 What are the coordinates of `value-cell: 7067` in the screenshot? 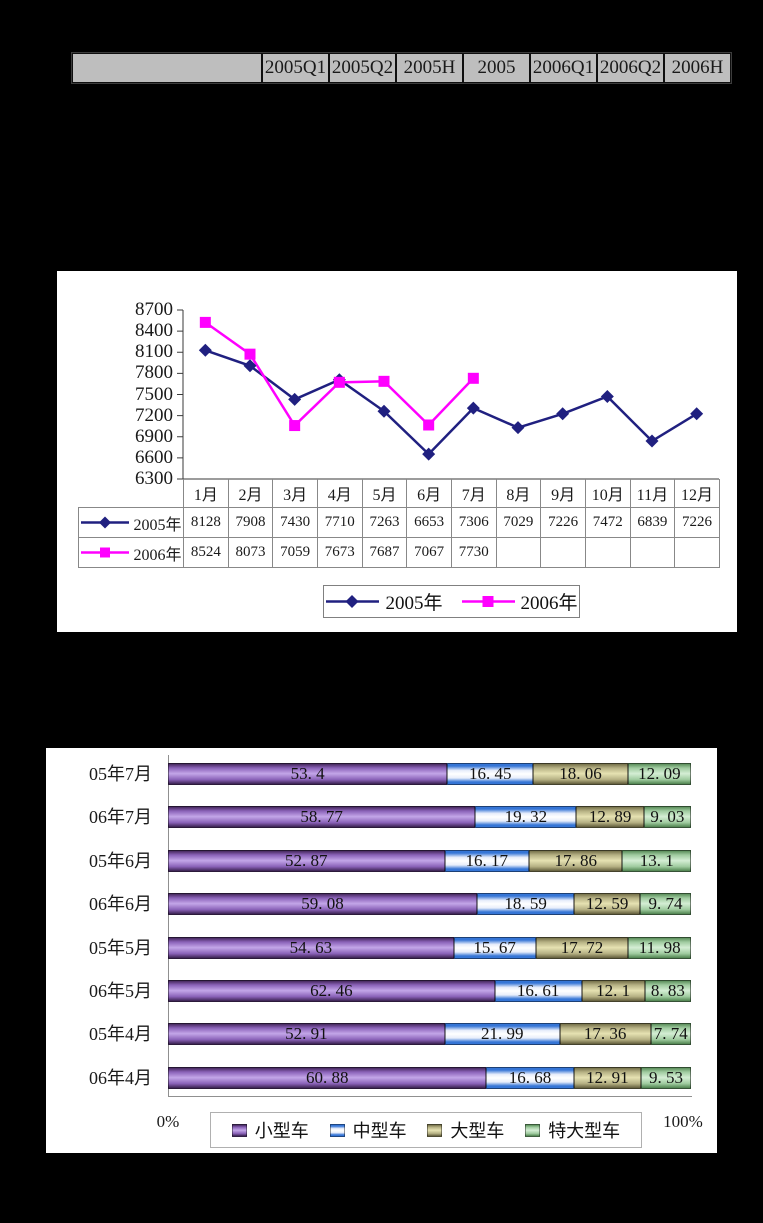 It's located at (429, 552).